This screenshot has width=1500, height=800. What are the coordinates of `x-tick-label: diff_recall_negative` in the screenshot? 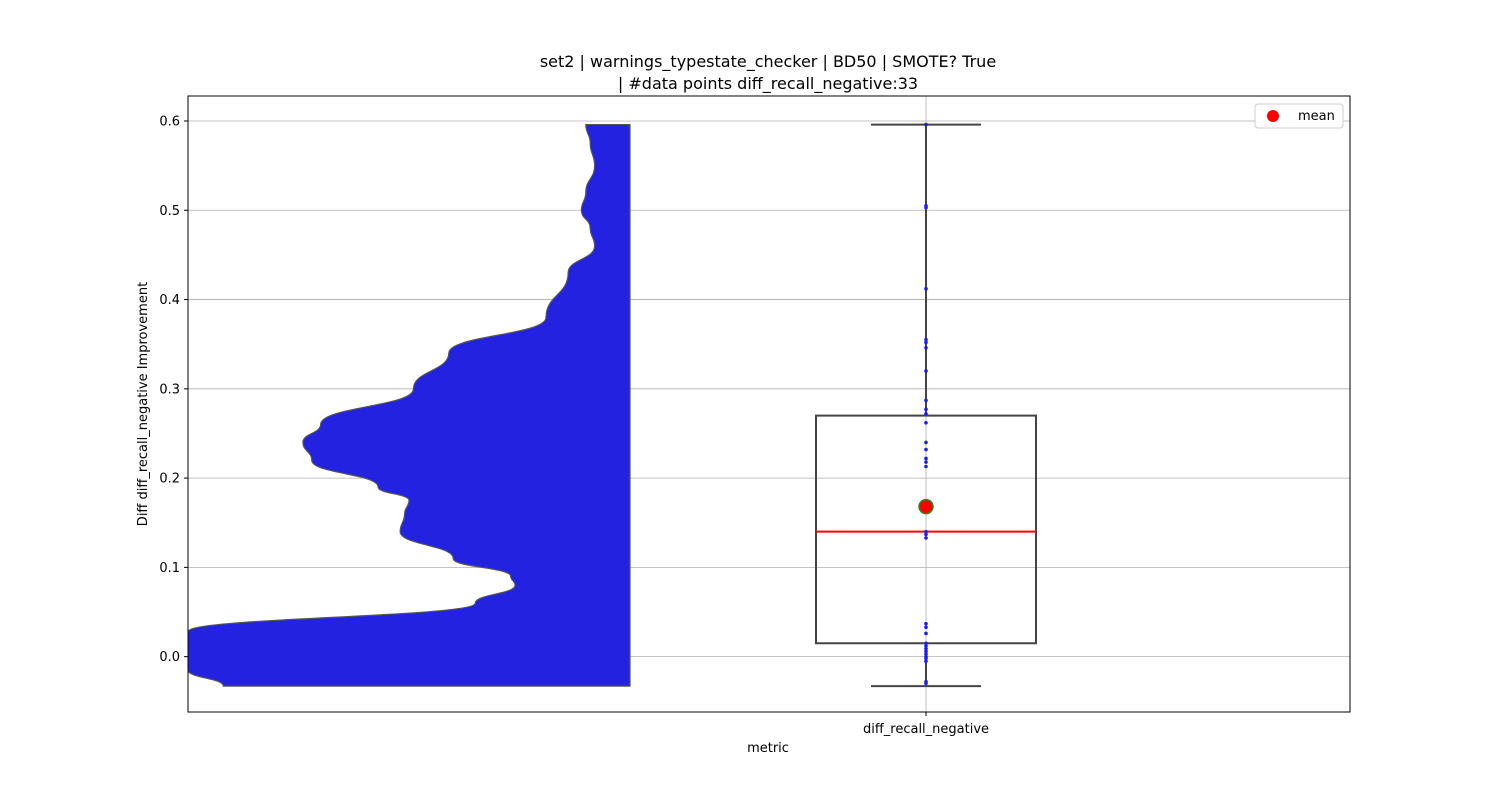 It's located at (926, 729).